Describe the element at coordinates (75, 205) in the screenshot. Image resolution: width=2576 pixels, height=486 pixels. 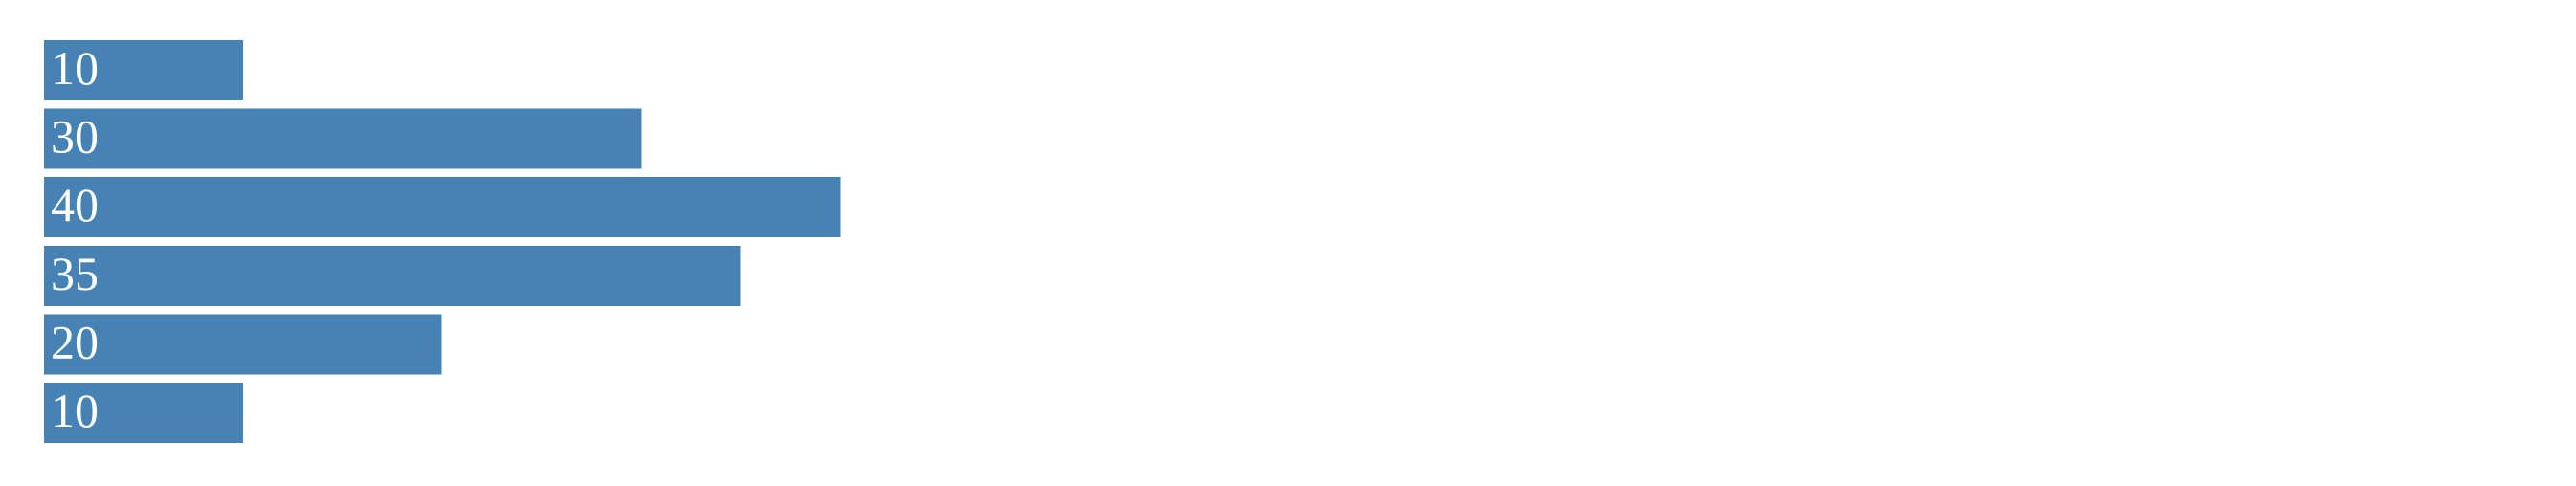
I see `bar-value-label-3: 40` at that location.